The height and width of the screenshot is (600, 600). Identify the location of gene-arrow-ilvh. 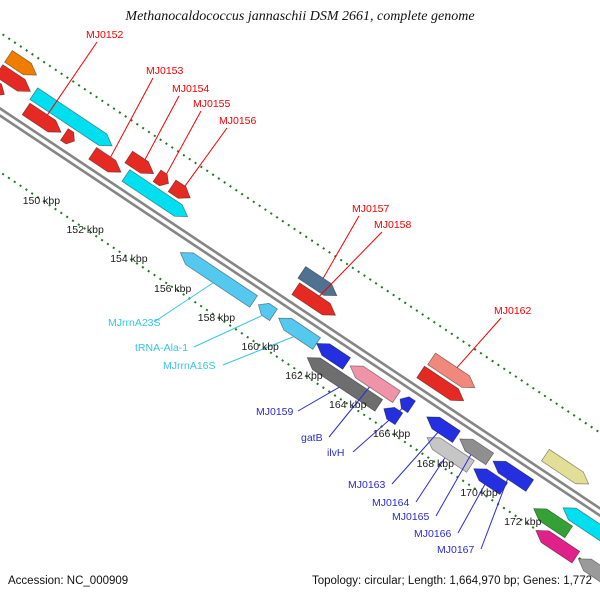
(406, 403).